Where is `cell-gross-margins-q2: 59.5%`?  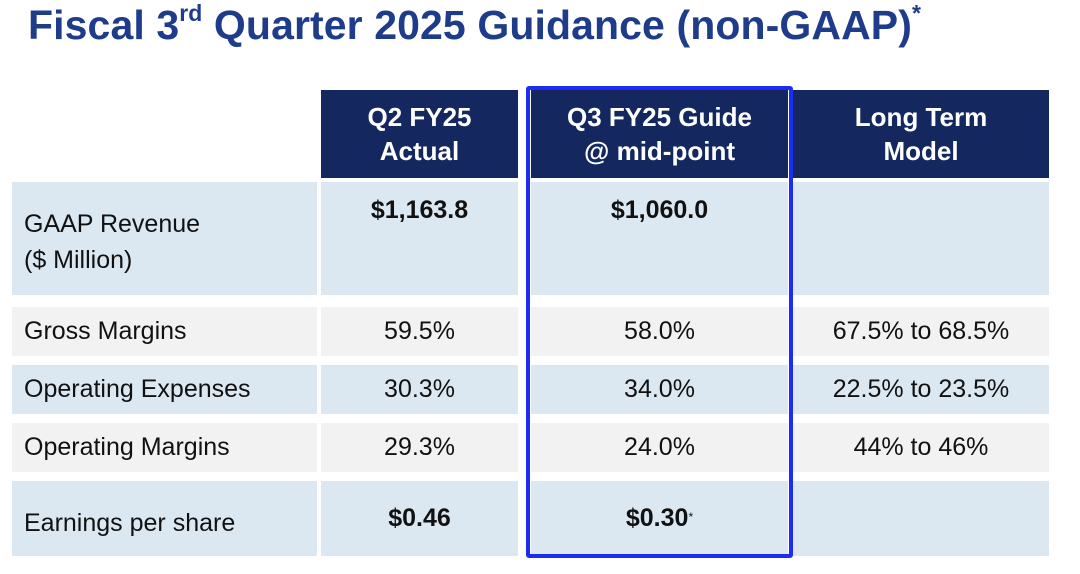
cell-gross-margins-q2: 59.5% is located at coordinates (419, 331).